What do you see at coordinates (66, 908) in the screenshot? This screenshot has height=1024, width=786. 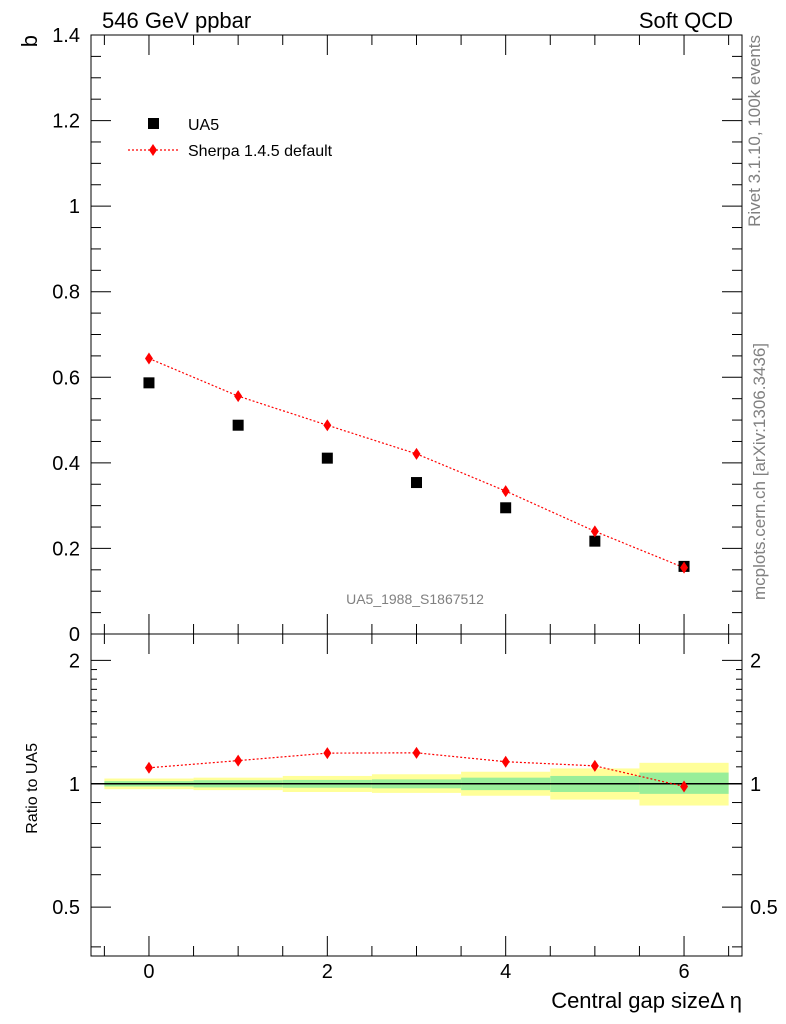 I see `ratio-y-tick-label-left: 0.5` at bounding box center [66, 908].